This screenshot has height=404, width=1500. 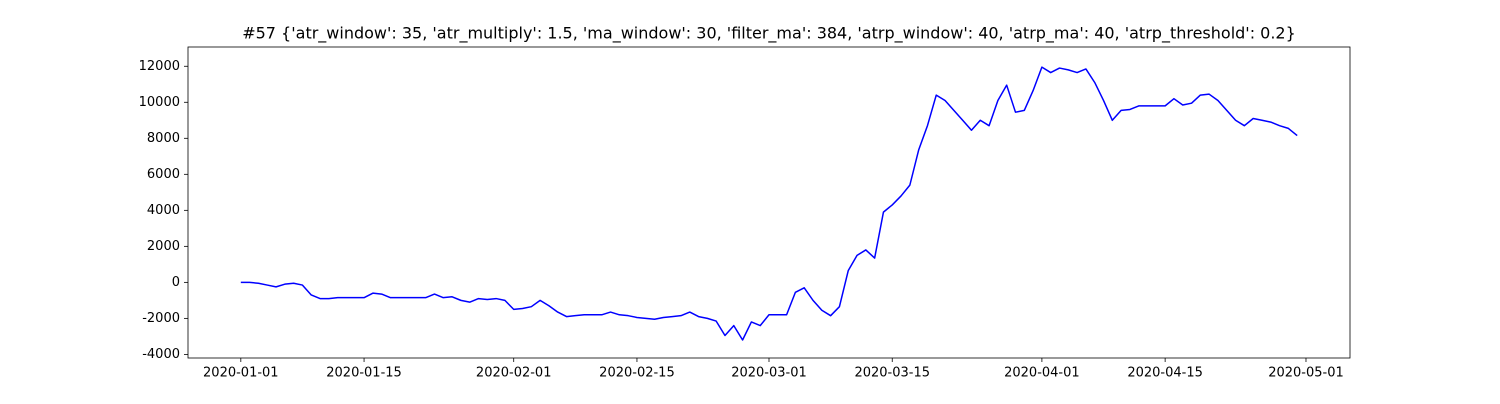 I want to click on y-tick-label: 8000, so click(x=163, y=138).